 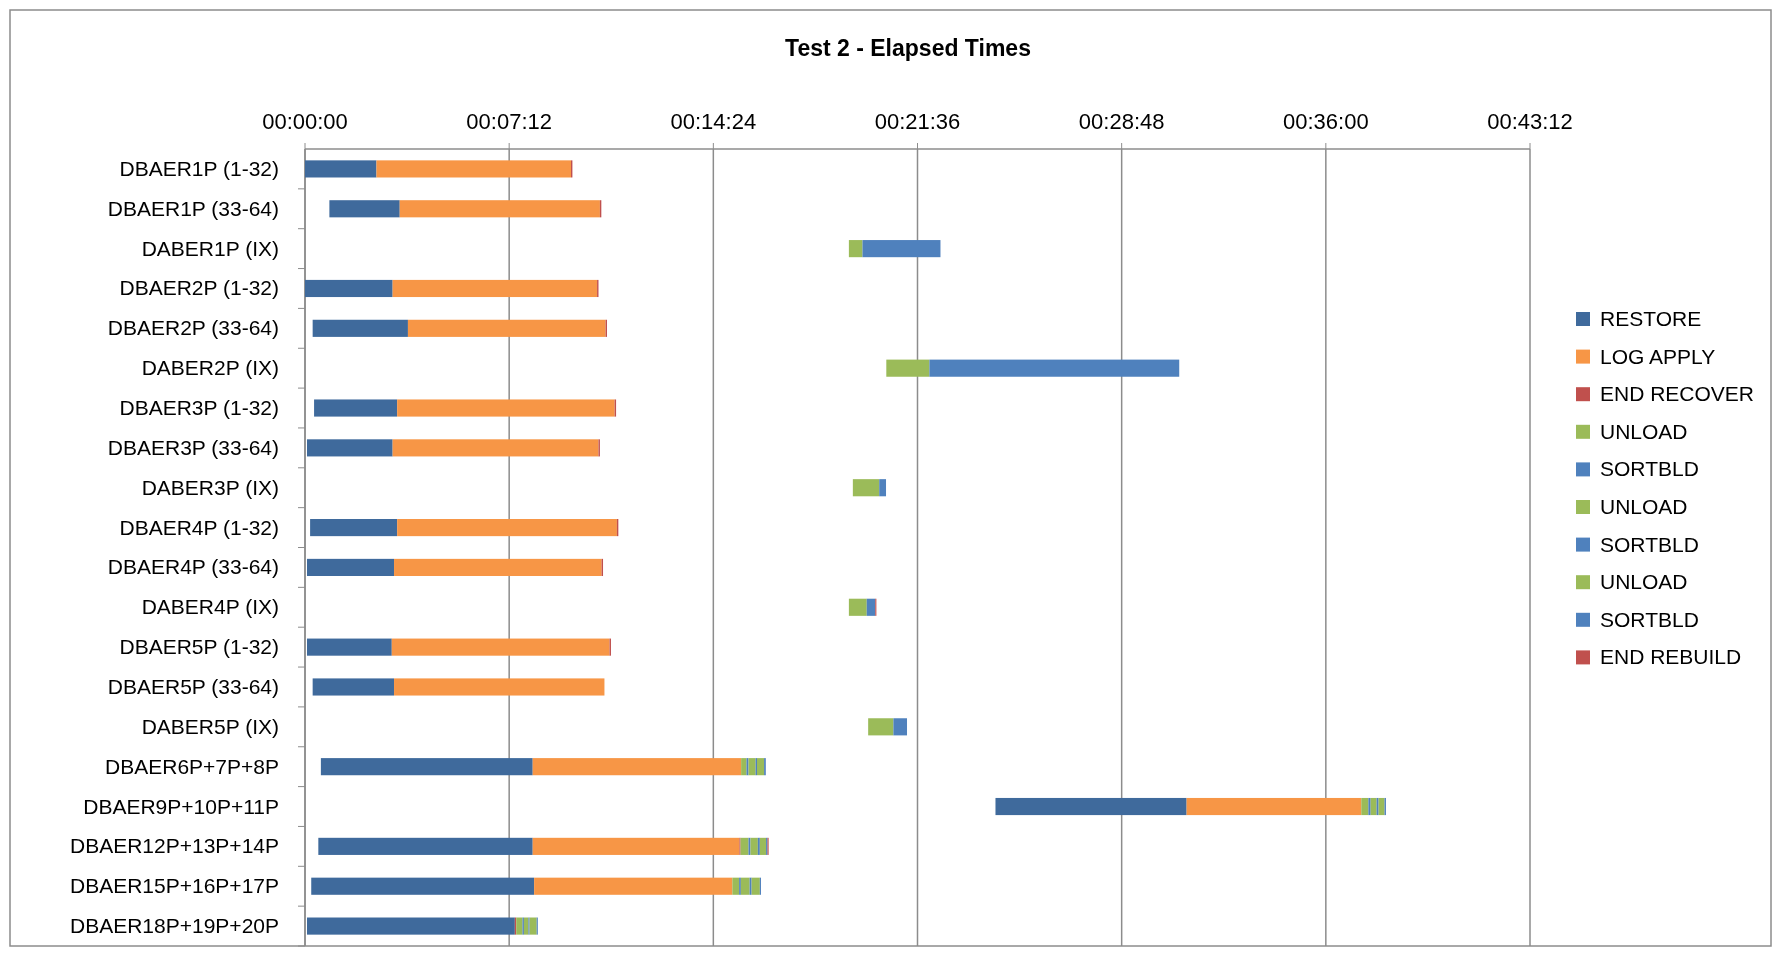 What do you see at coordinates (1658, 356) in the screenshot?
I see `legend-label: LOG APPLY` at bounding box center [1658, 356].